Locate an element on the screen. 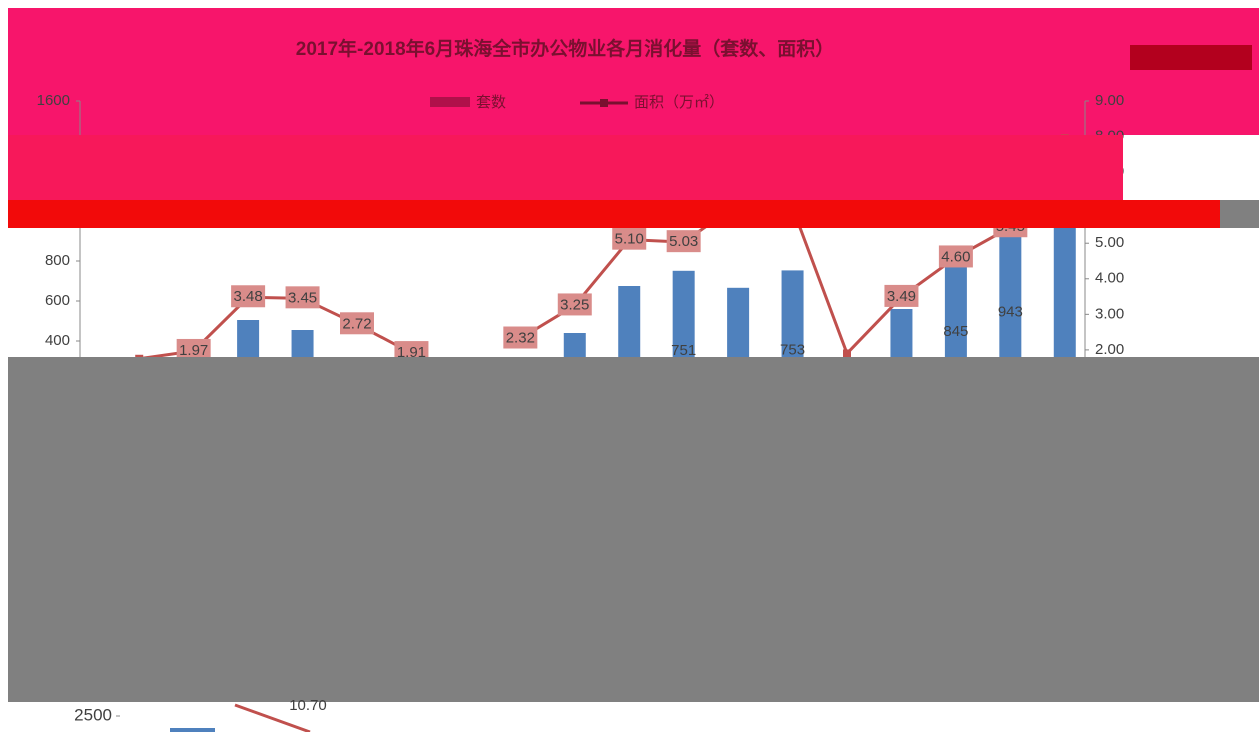  point-label: 3.49 is located at coordinates (901, 296).